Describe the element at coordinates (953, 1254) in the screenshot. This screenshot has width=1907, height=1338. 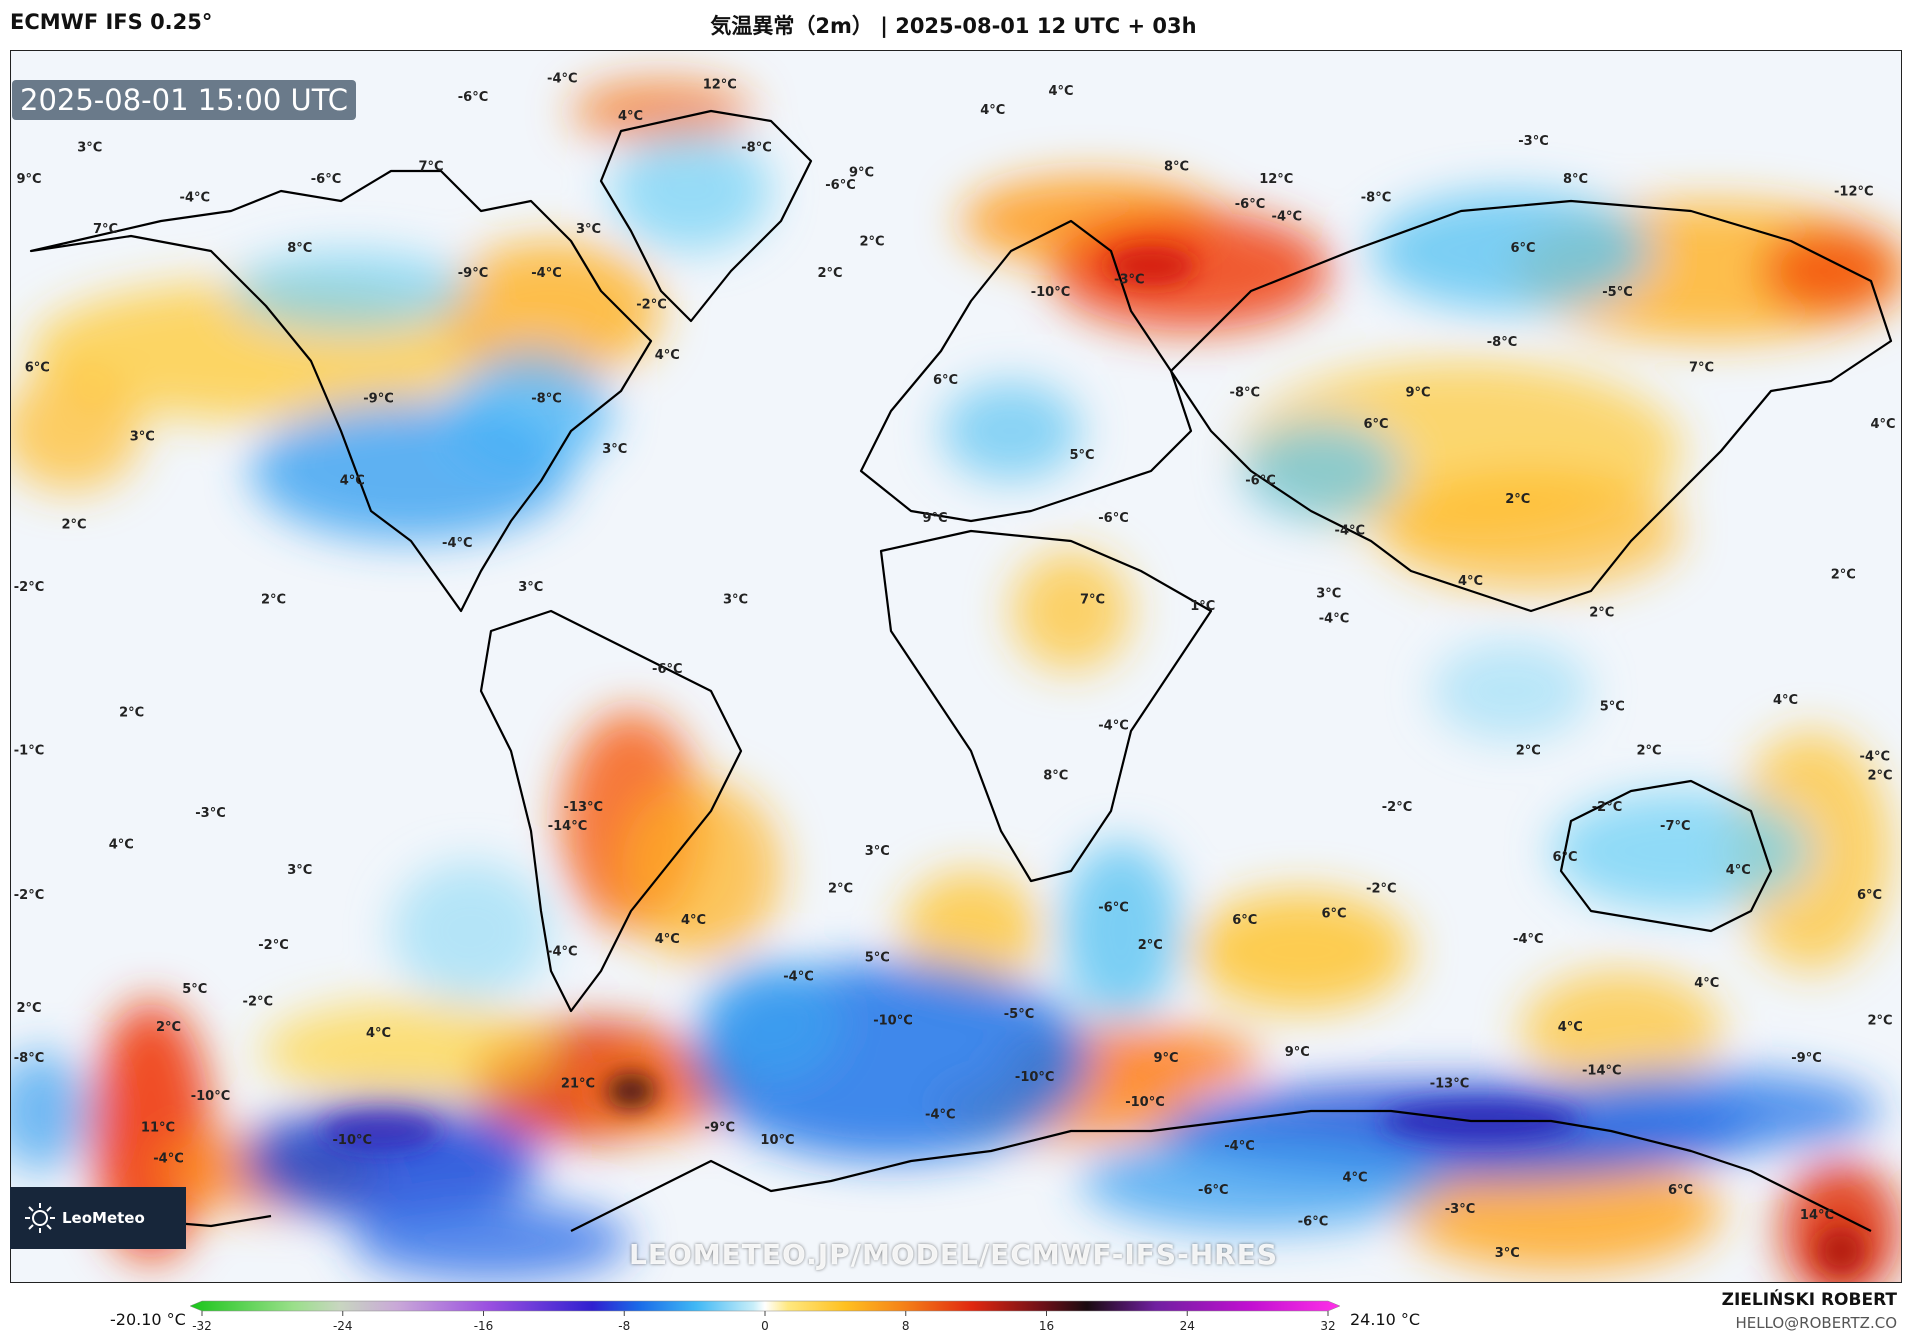
I see `source-url-watermark: LEOMETEO.JP/MODEL/ECMWF-IFS-HRES` at that location.